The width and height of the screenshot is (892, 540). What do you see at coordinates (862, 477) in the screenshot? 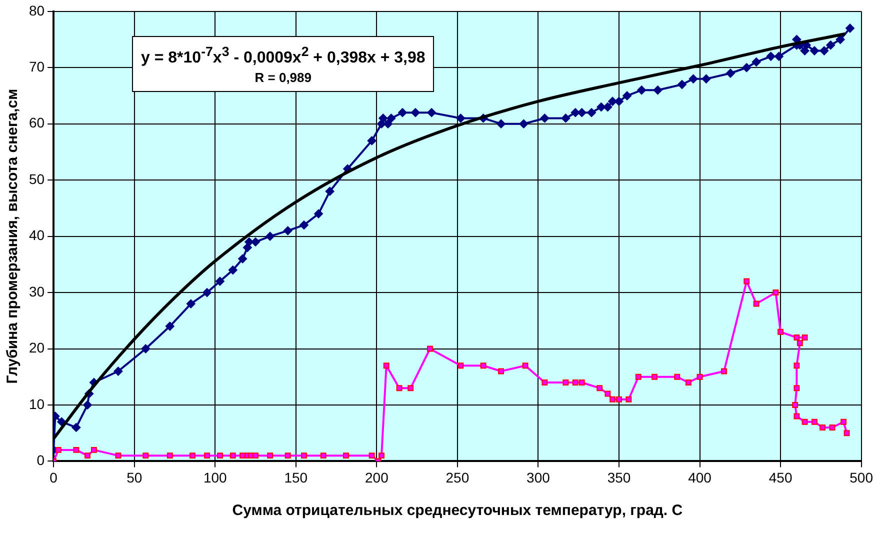
I see `x-tick-label: 500` at bounding box center [862, 477].